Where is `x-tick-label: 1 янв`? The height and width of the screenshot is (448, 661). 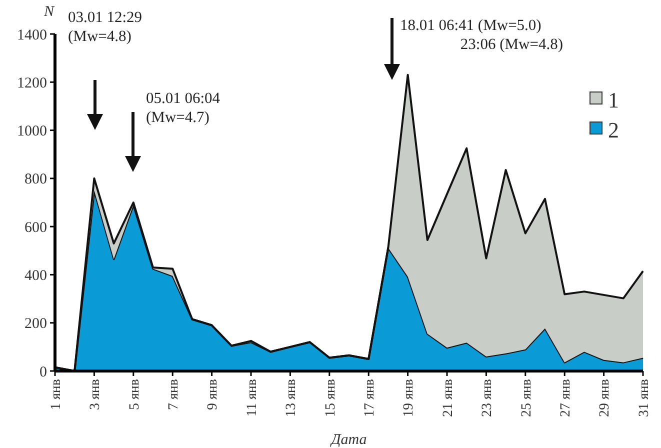
x-tick-label: 1 янв is located at coordinates (56, 394).